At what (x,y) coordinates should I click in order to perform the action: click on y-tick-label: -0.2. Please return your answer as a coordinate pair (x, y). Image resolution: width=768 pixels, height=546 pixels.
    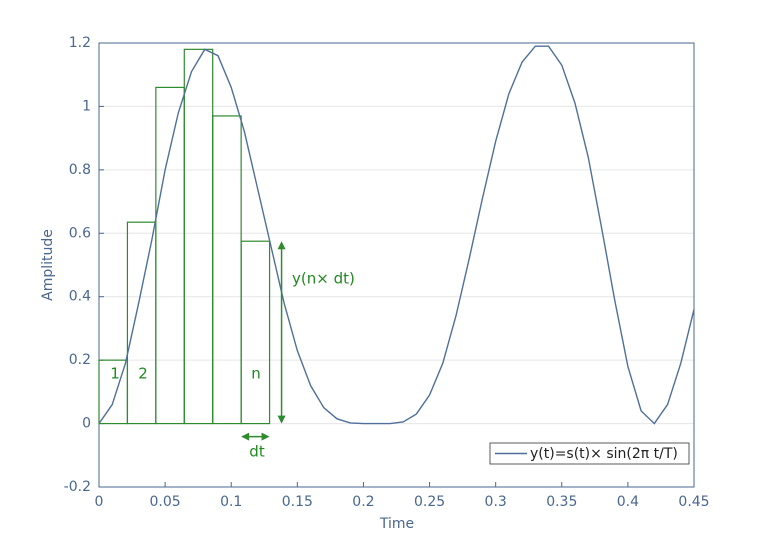
    Looking at the image, I should click on (77, 487).